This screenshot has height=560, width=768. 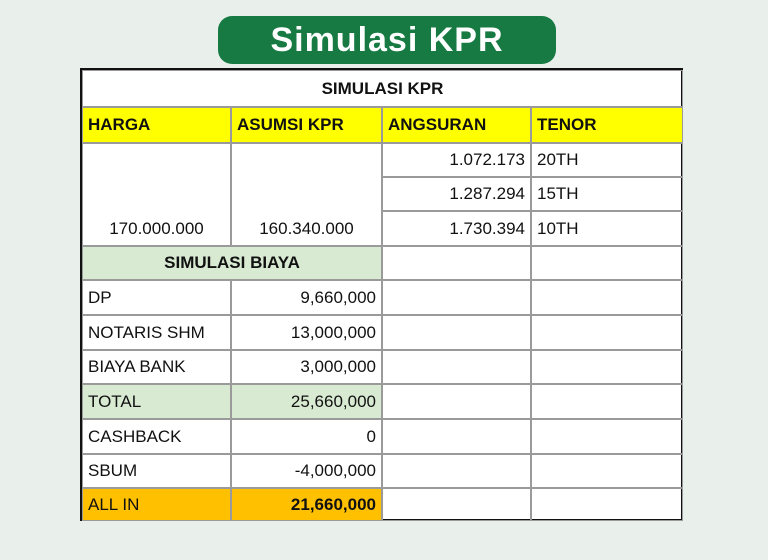 What do you see at coordinates (156, 471) in the screenshot?
I see `biaya-label: SBUM` at bounding box center [156, 471].